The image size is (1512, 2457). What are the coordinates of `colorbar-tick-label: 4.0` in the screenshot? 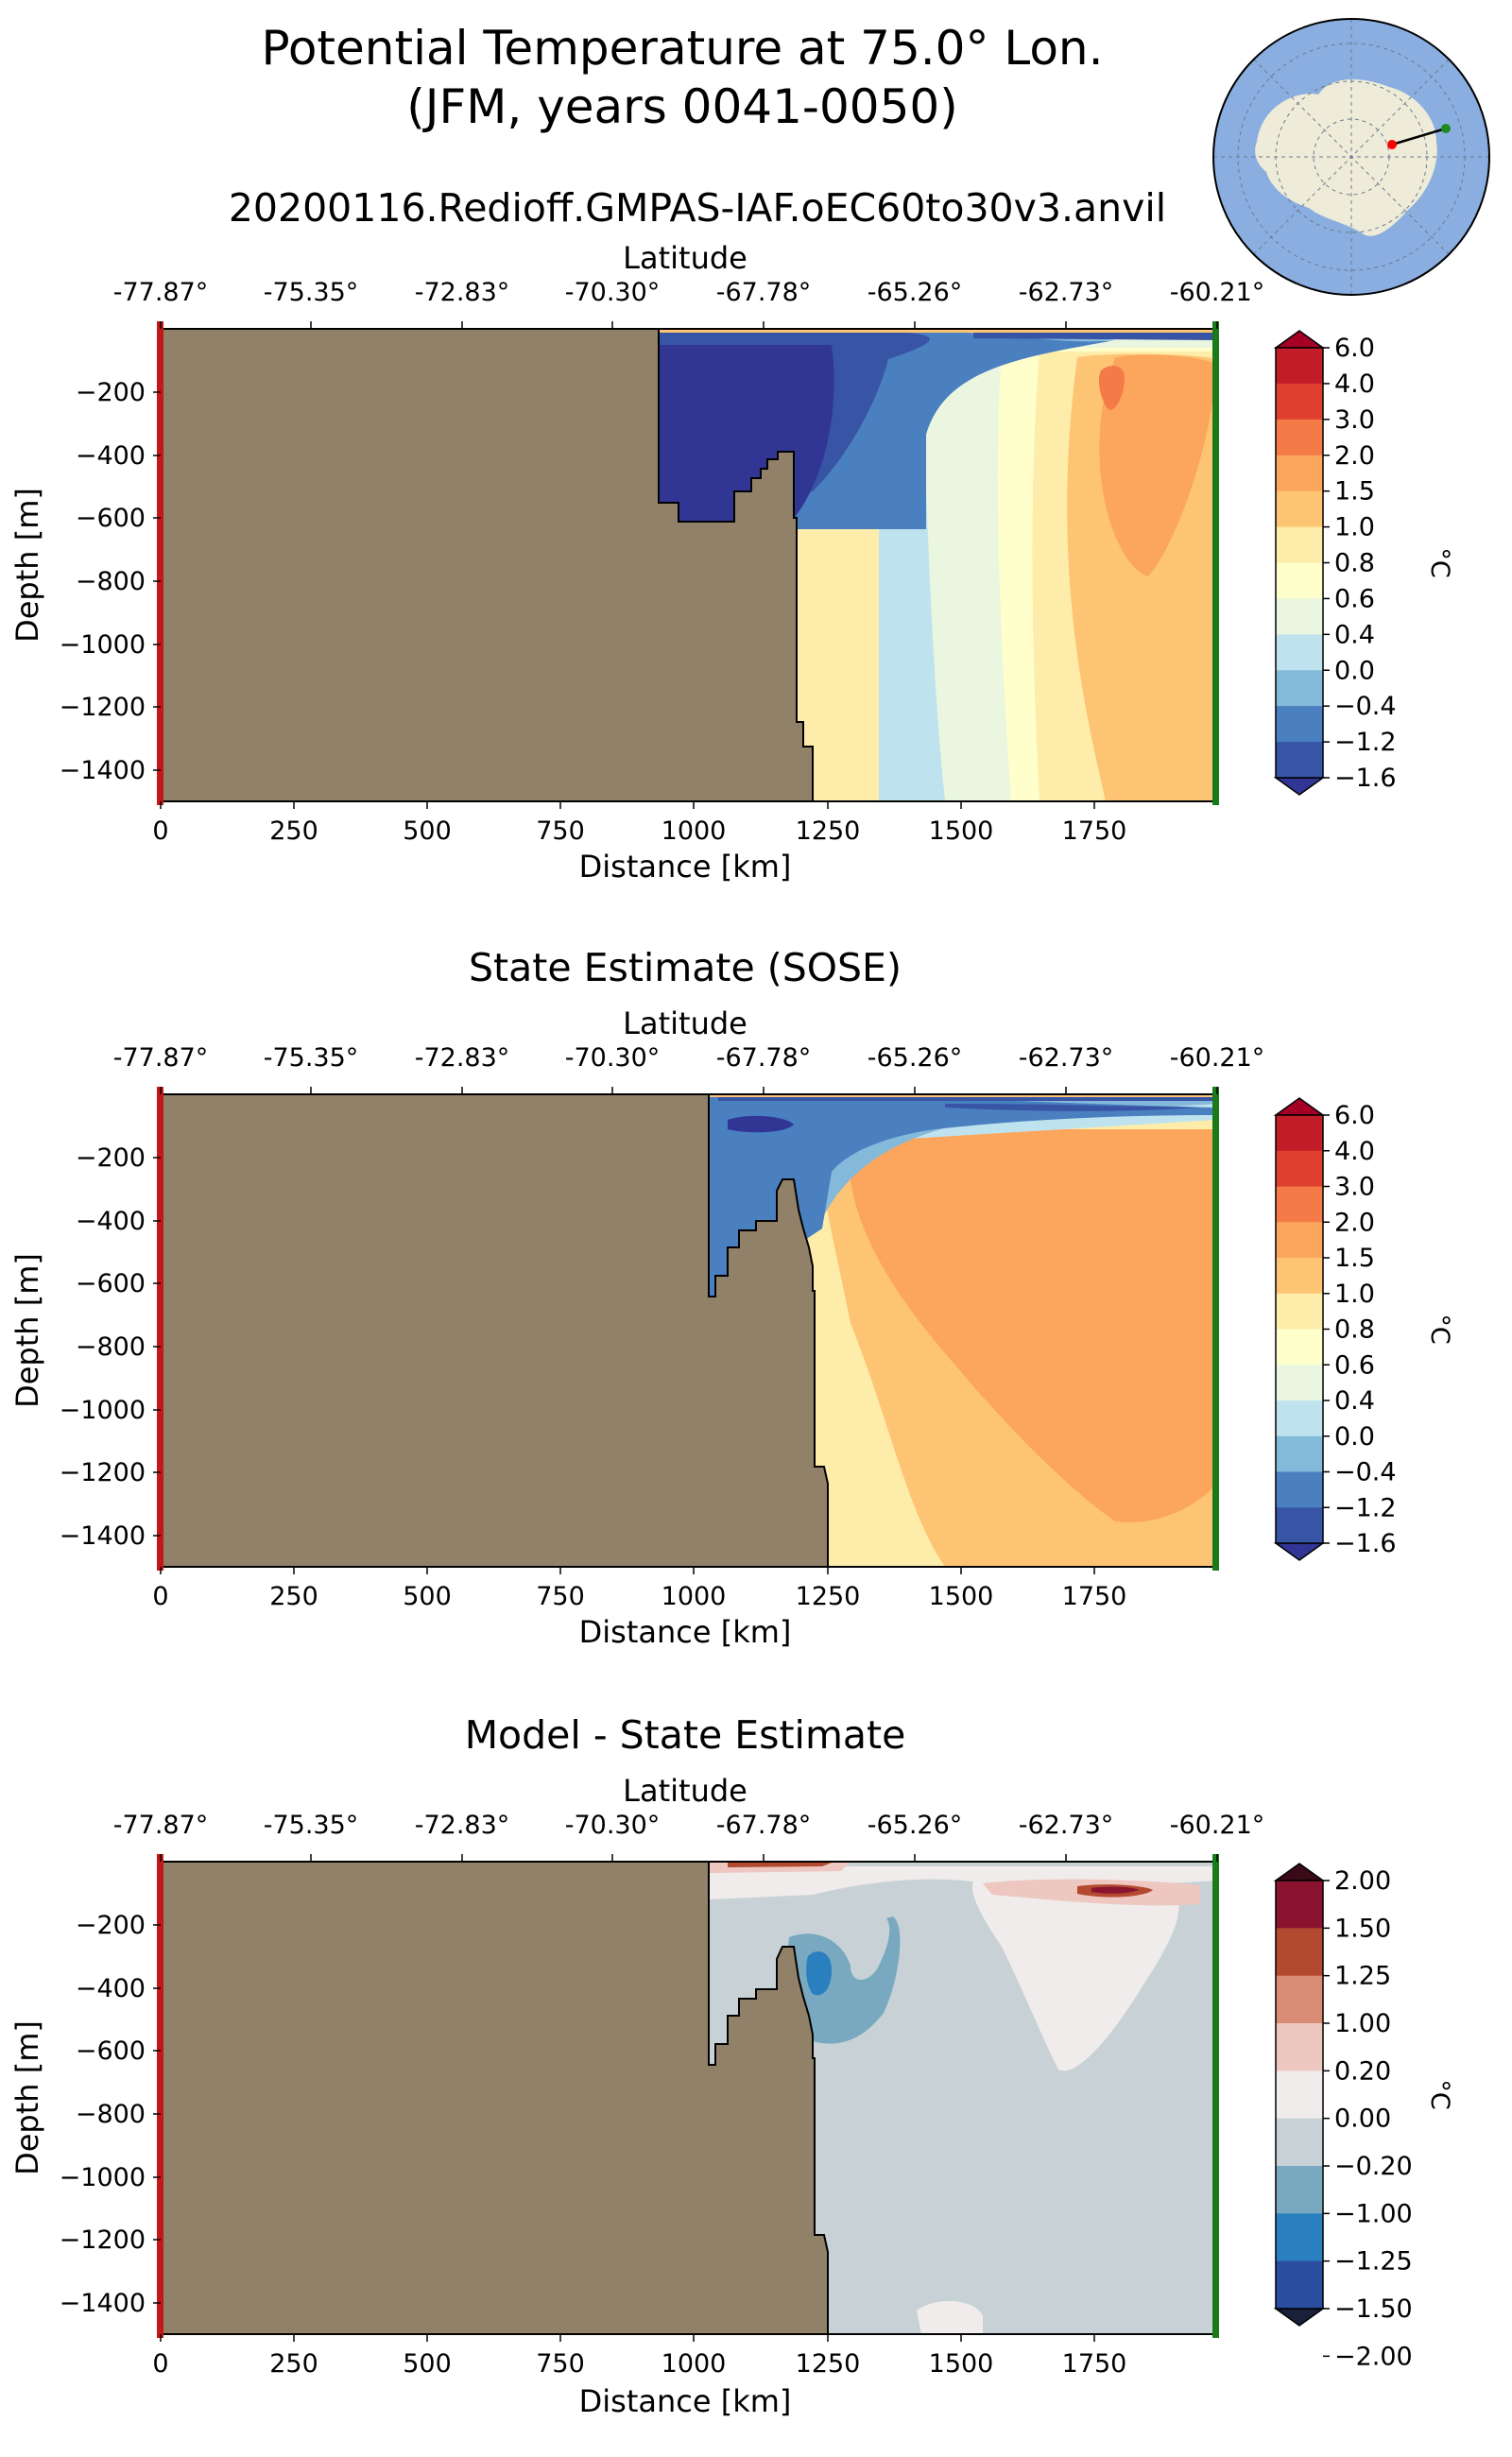 It's located at (1354, 384).